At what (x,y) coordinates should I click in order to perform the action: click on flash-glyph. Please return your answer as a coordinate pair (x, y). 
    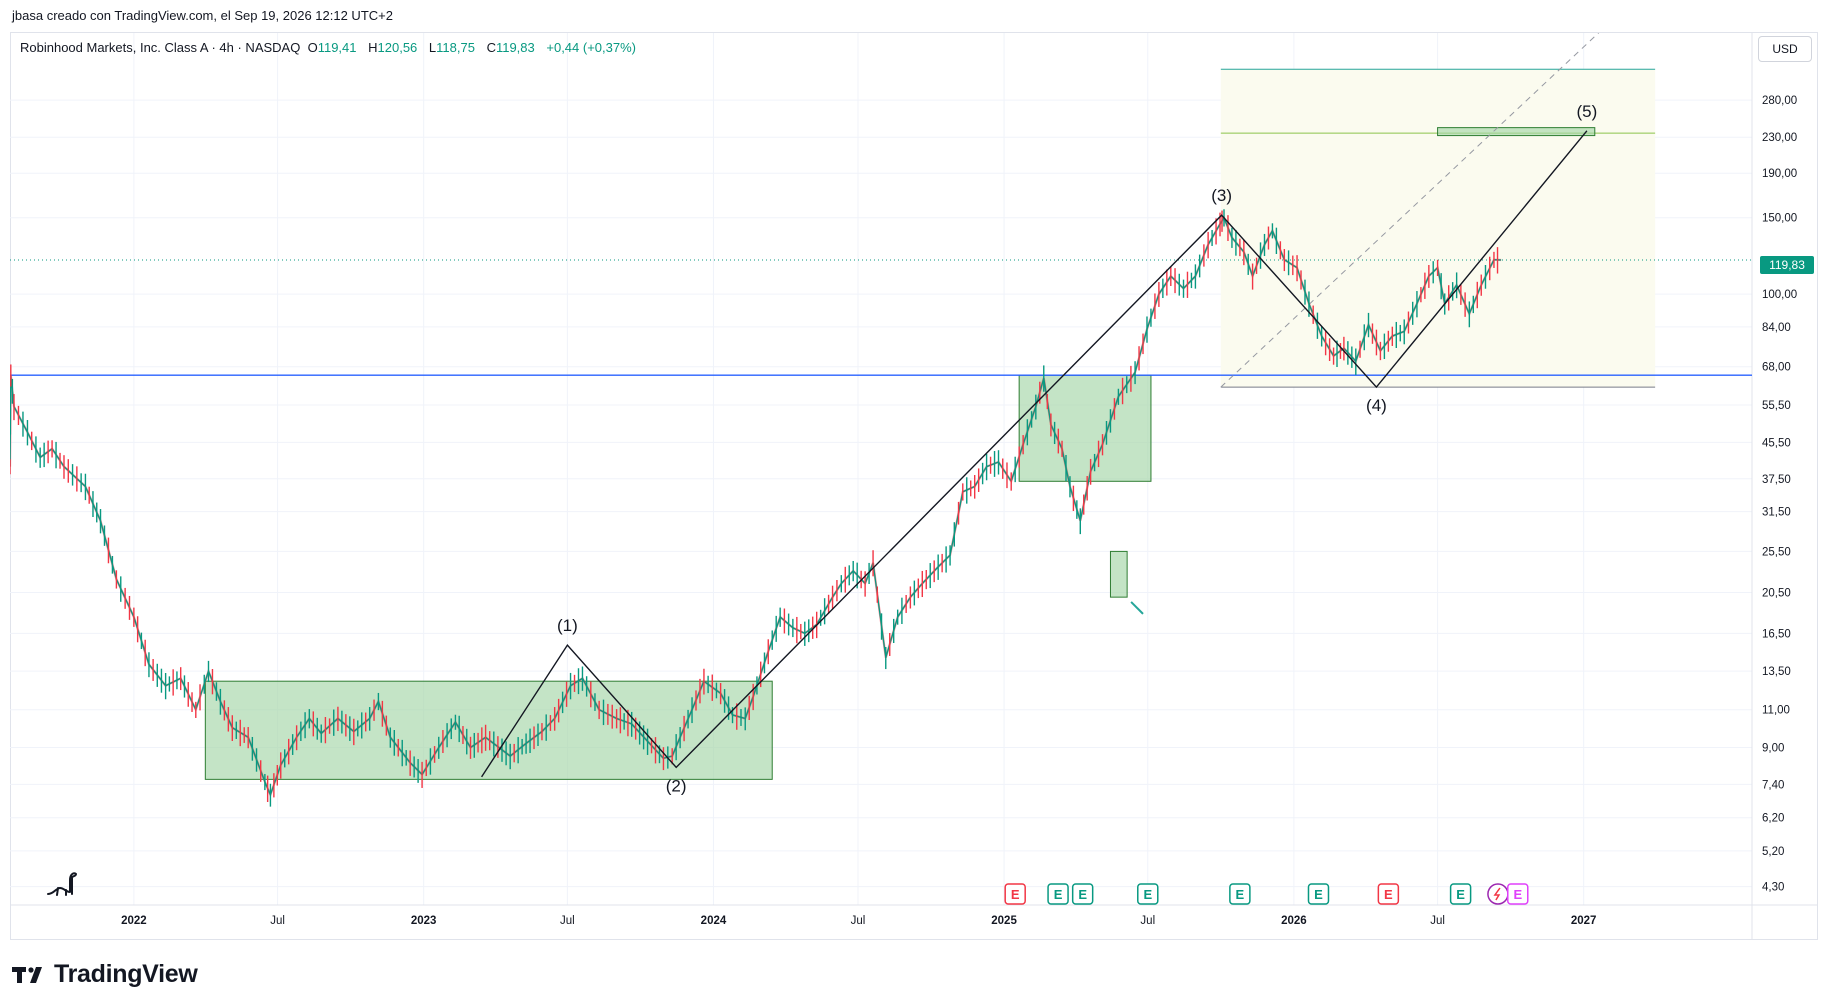
    Looking at the image, I should click on (1497, 894).